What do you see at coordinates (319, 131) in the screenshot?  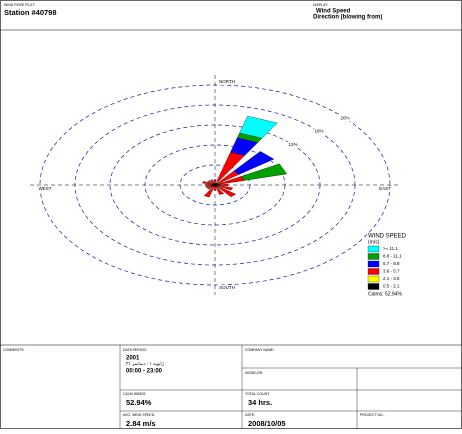 I see `ring-label: 16%` at bounding box center [319, 131].